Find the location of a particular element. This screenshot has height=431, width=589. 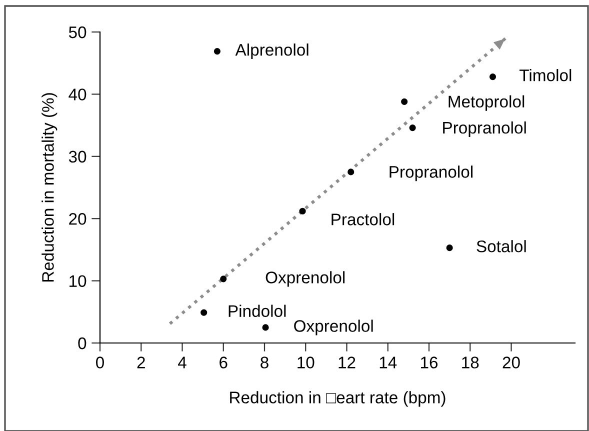

annotation: Pindolol is located at coordinates (257, 310).